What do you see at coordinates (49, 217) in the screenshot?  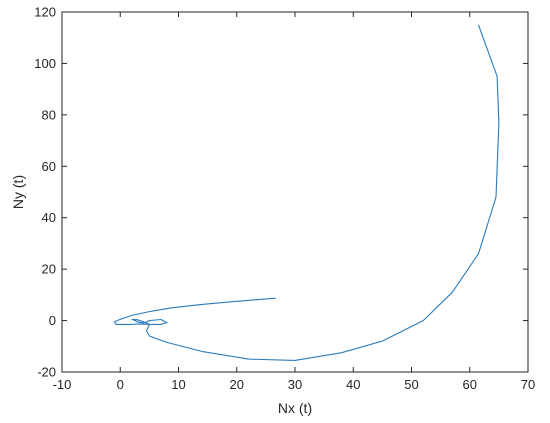 I see `y-tick-label: 40` at bounding box center [49, 217].